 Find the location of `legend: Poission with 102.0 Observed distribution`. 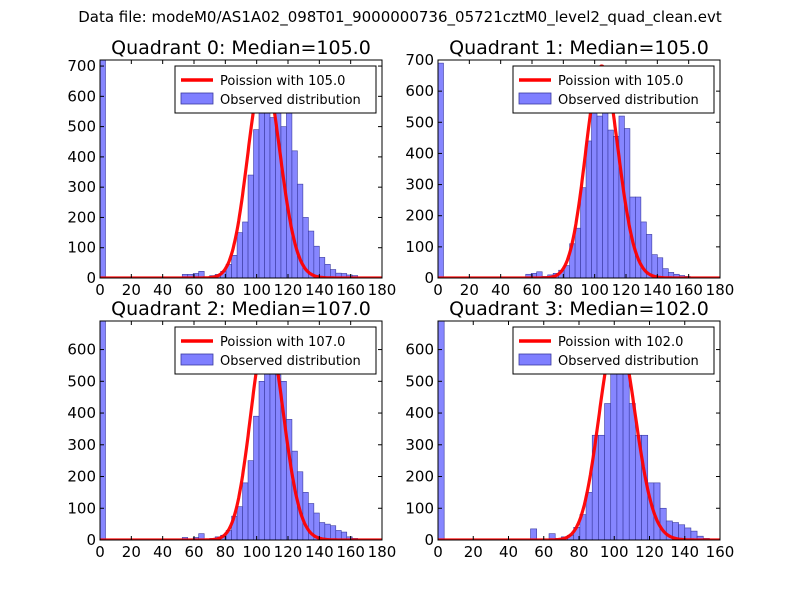

legend: Poission with 102.0 Observed distribution is located at coordinates (613, 350).